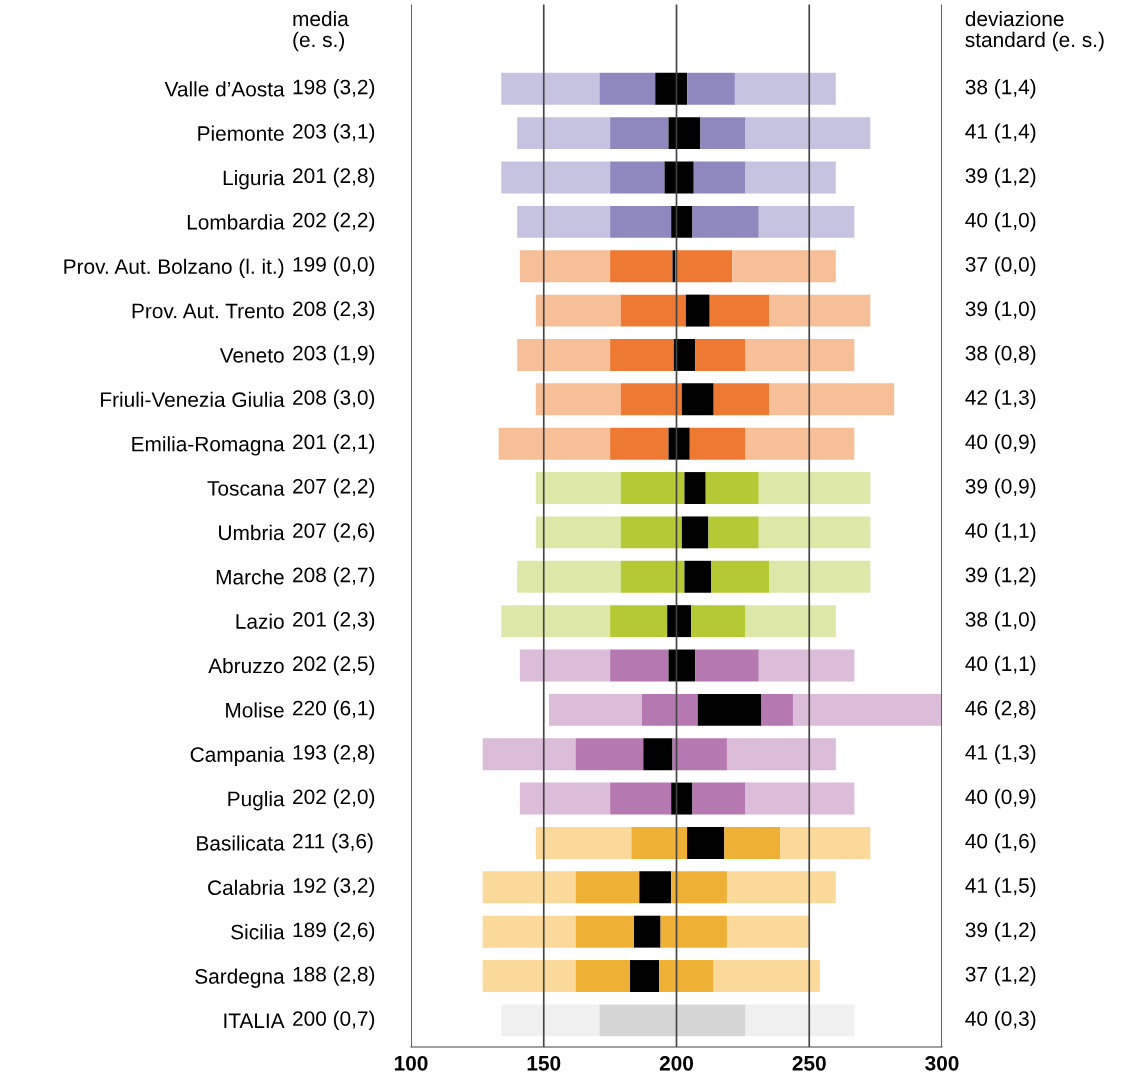 This screenshot has height=1076, width=1143. I want to click on y-tick-label: Piemonte, so click(241, 133).